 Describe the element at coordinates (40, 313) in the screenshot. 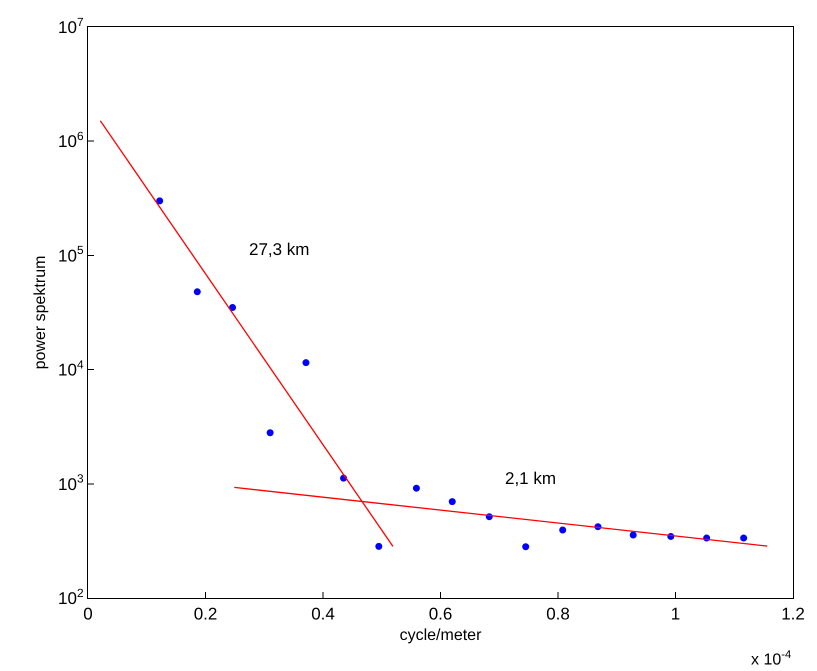

I see `y-axis-title: power spektrum` at that location.